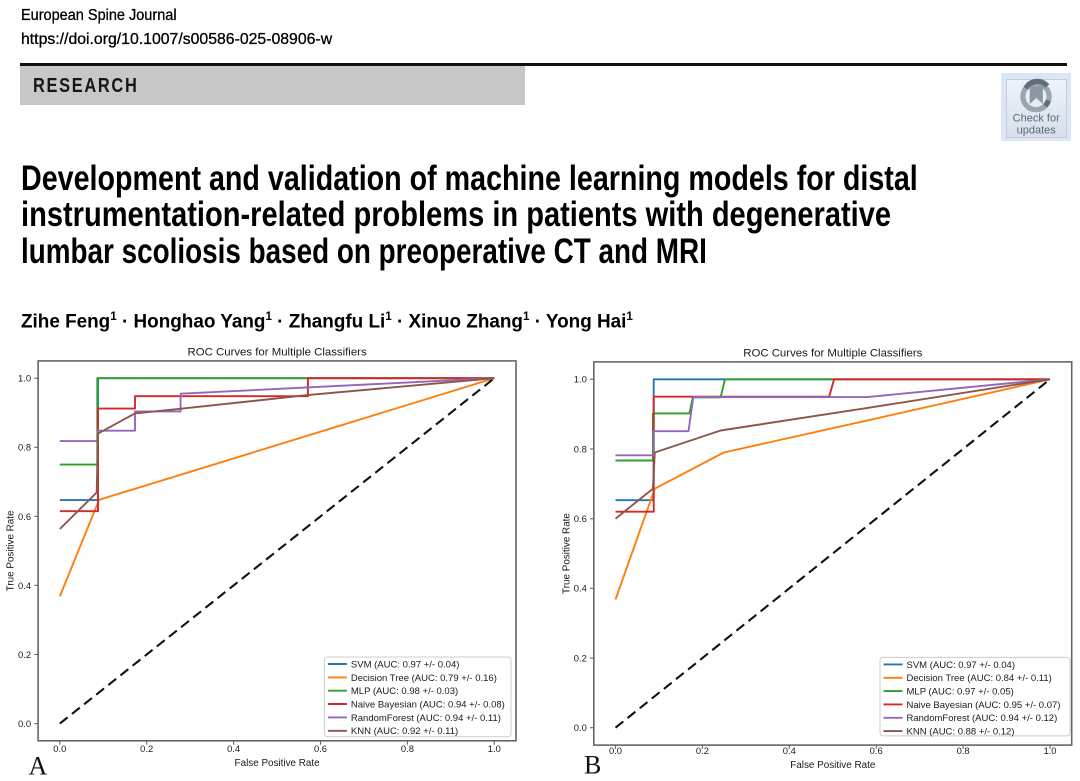  What do you see at coordinates (404, 691) in the screenshot?
I see `svg-text: MLP (AUC: 0.98 +/- 0.03)` at bounding box center [404, 691].